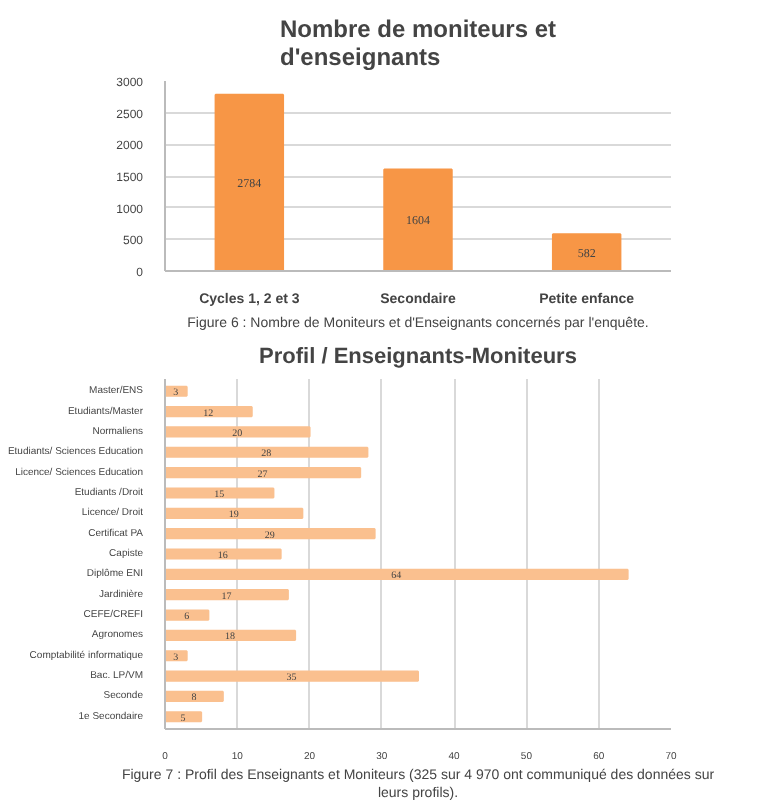 The image size is (770, 800). Describe the element at coordinates (418, 357) in the screenshot. I see `chart-title: Profil / Enseignants-Moniteurs` at that location.